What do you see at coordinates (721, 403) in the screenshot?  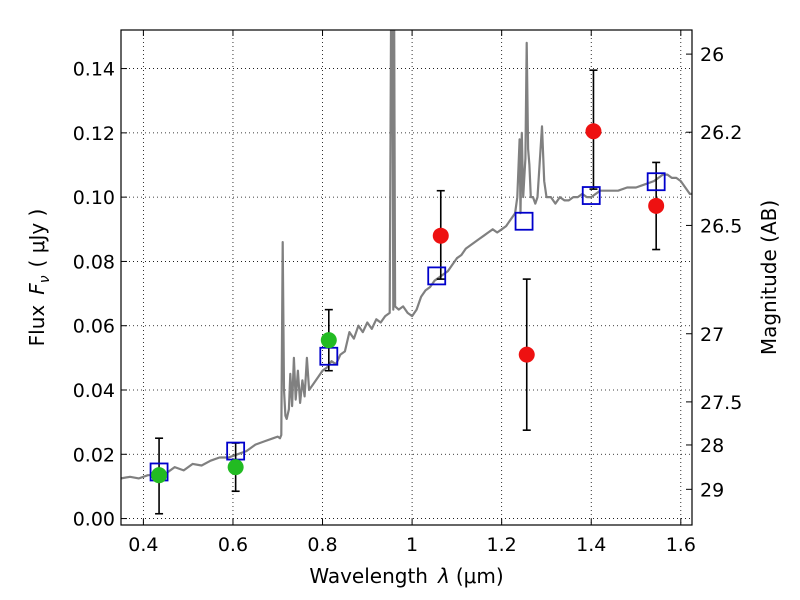 I see `y2-tick-label: 27.5` at bounding box center [721, 403].